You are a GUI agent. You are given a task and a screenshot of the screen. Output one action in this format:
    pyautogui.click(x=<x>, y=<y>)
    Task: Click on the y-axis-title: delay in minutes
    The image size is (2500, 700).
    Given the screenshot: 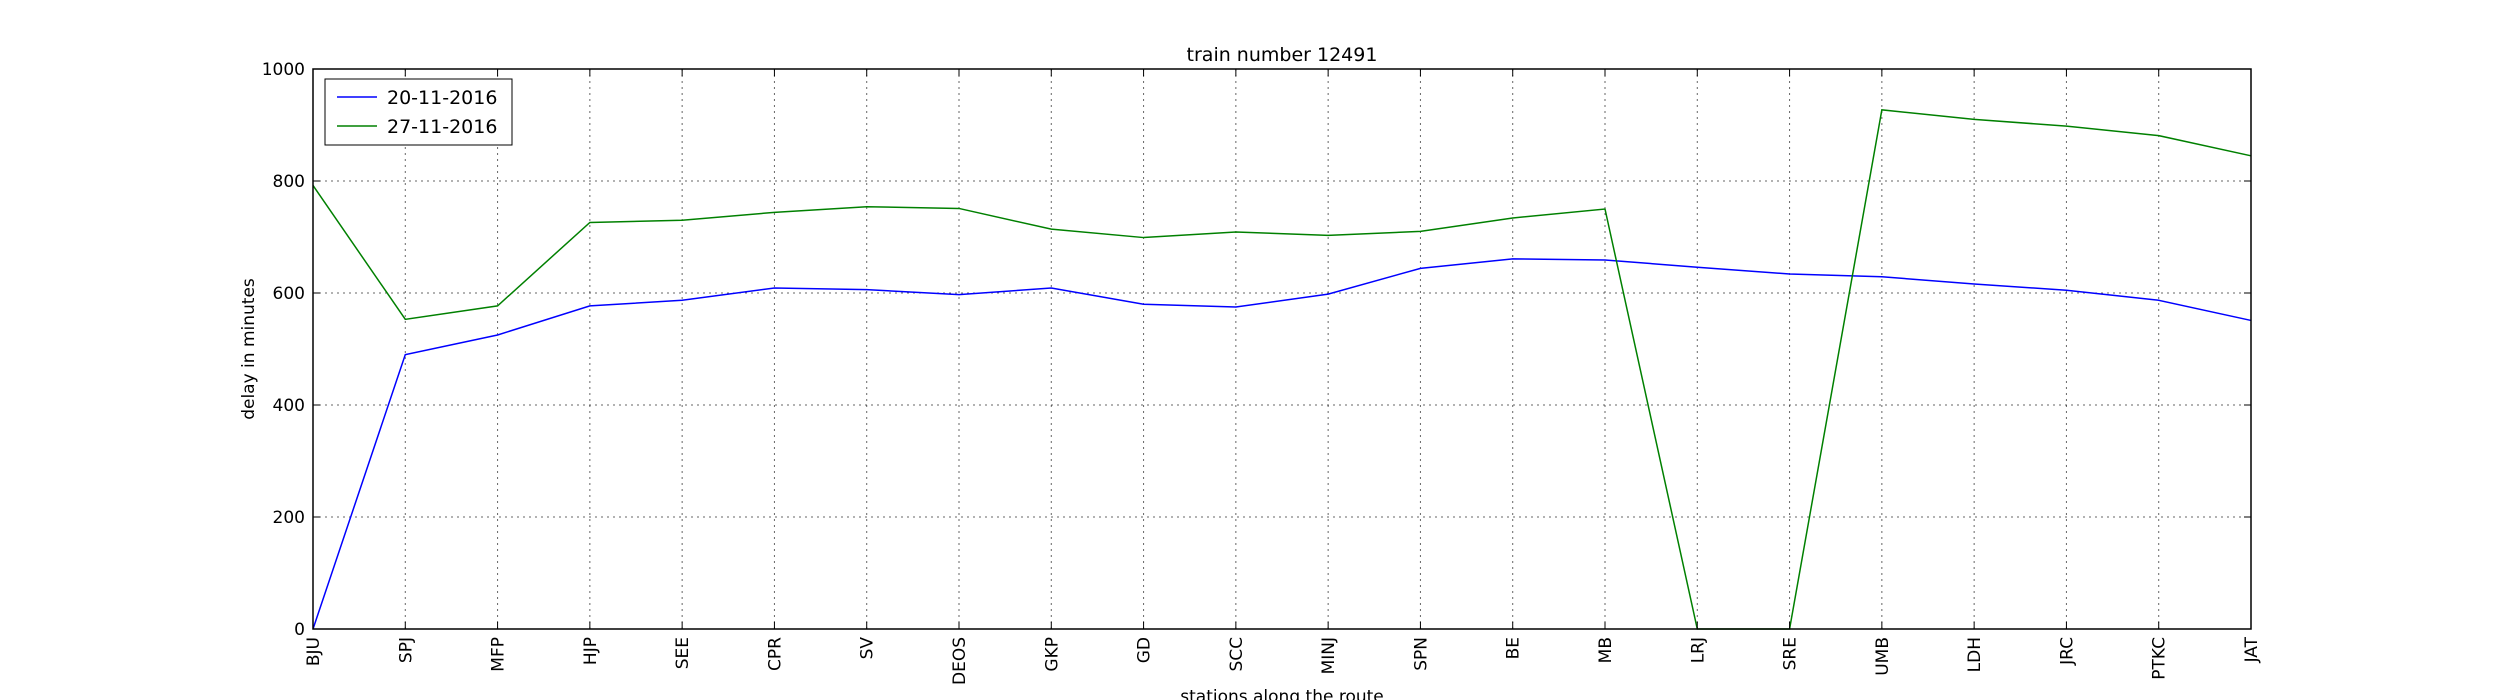 What is the action you would take?
    pyautogui.click(x=249, y=349)
    